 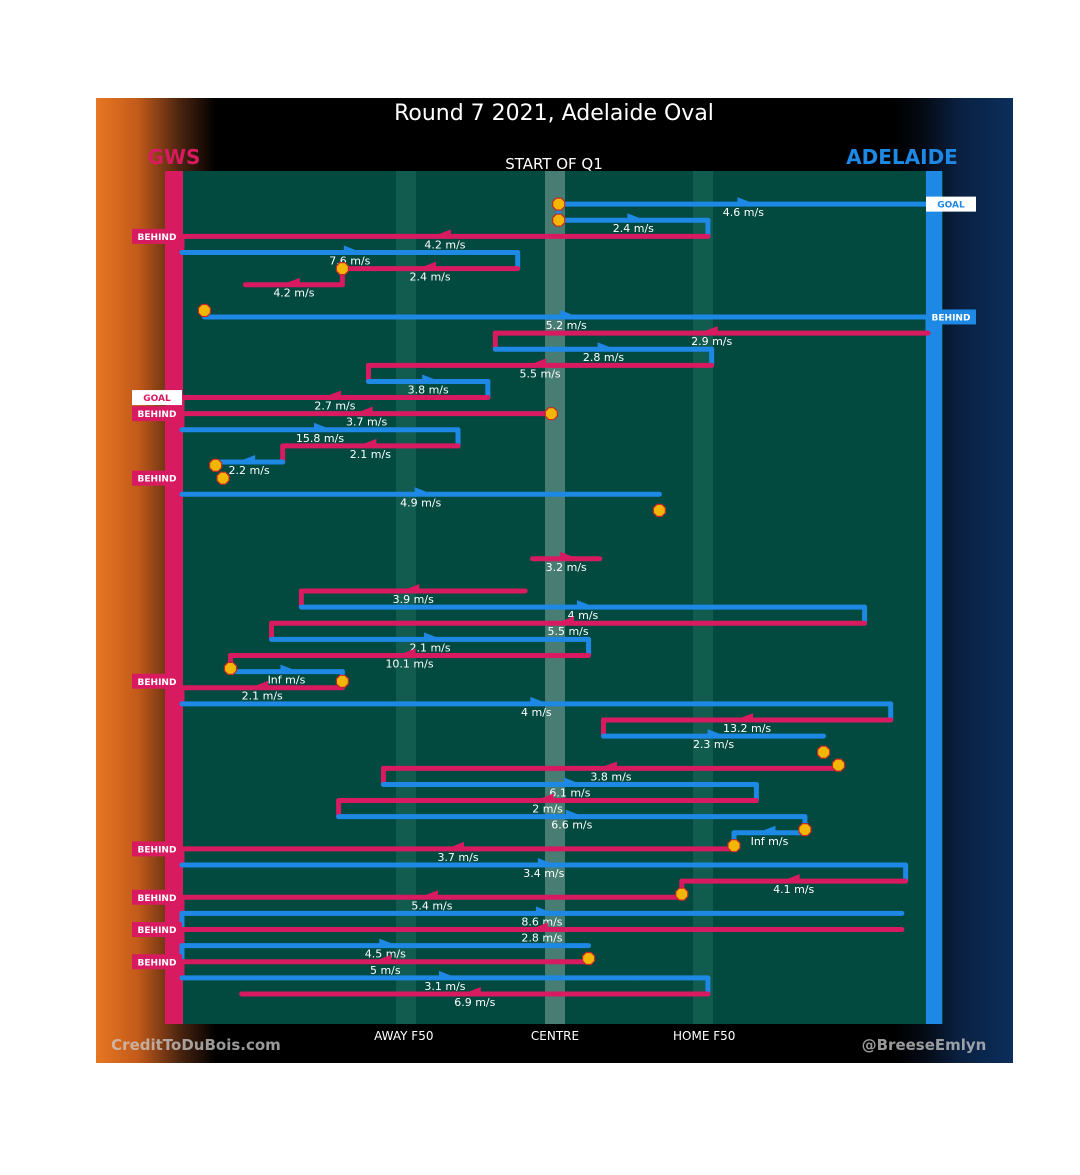 What do you see at coordinates (249, 470) in the screenshot?
I see `speed-label: 2.2 m/s` at bounding box center [249, 470].